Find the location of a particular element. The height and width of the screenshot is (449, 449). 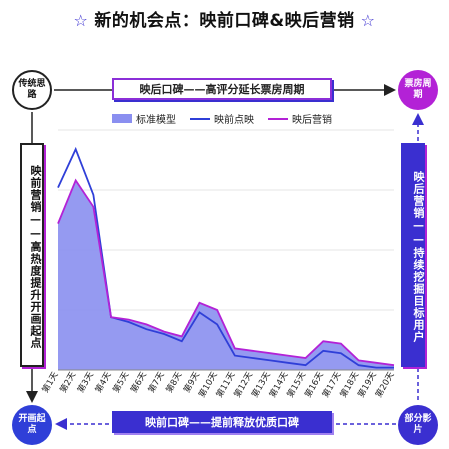

legend-swatch is located at coordinates (122, 118).